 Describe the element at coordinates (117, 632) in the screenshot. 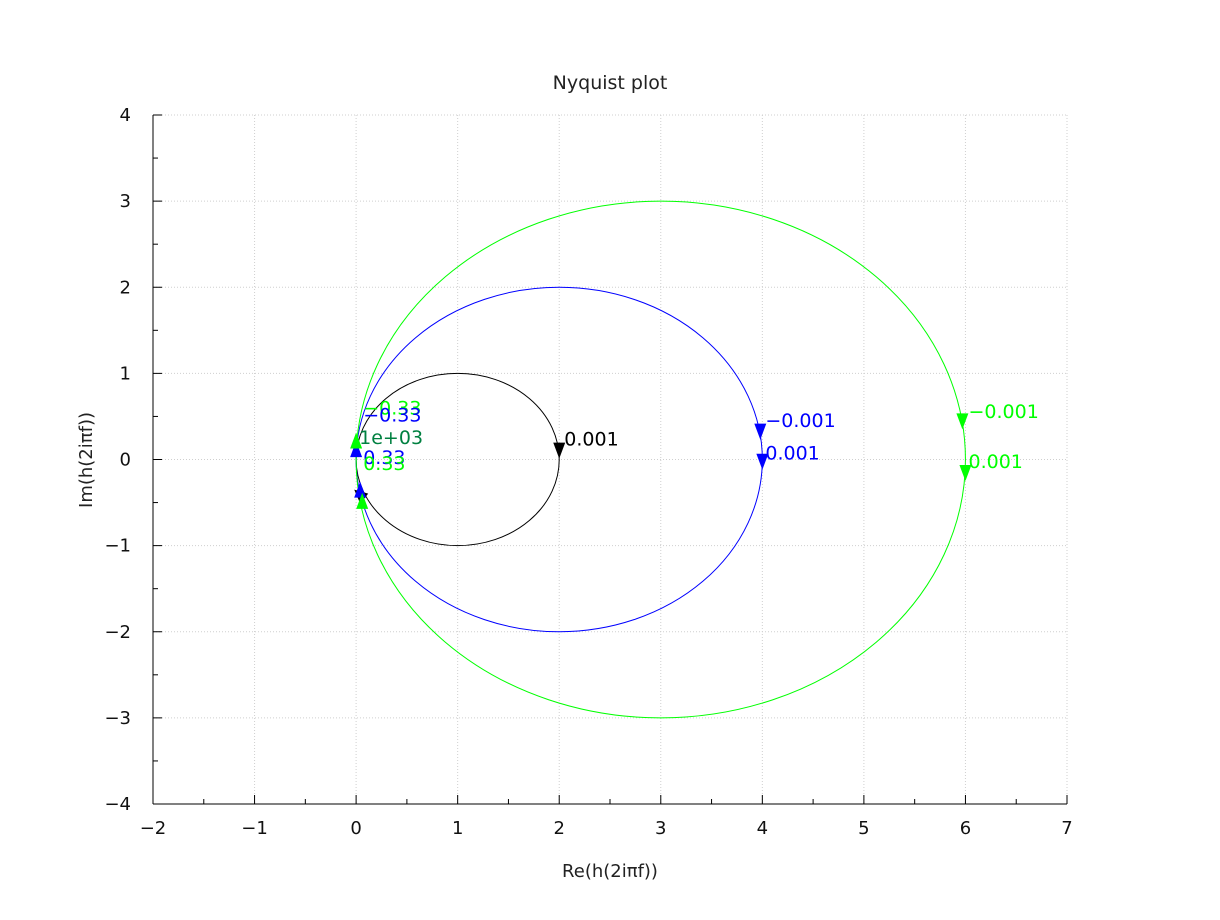

I see `y-tick-label: −2` at that location.